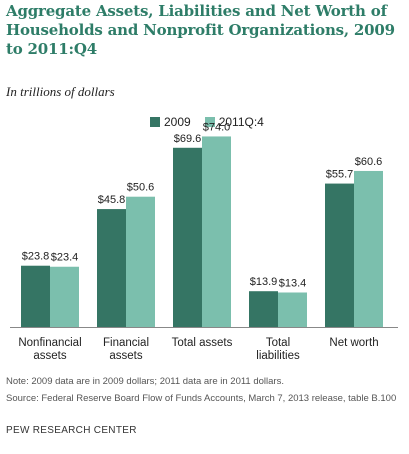  I want to click on brand-footer: PEW RESEARCH CENTER, so click(71, 430).